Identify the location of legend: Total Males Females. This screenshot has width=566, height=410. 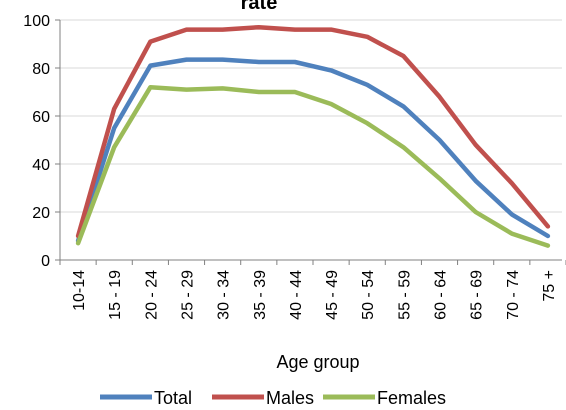
(273, 398).